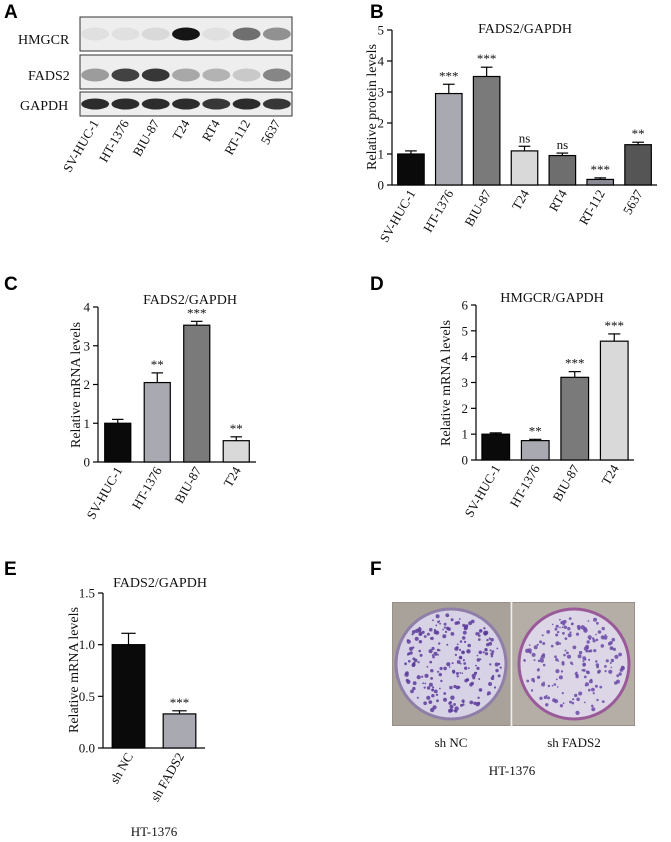 This screenshot has height=842, width=671. What do you see at coordinates (160, 583) in the screenshot?
I see `chart-e-title: FADS2/GAPDH` at bounding box center [160, 583].